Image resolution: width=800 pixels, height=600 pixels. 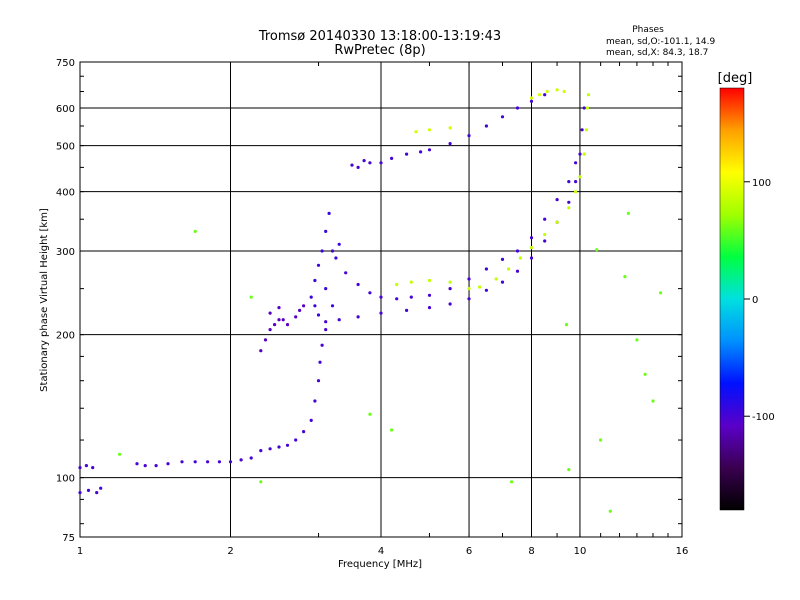 What do you see at coordinates (755, 300) in the screenshot?
I see `colorbar-tick-label: 0` at bounding box center [755, 300].